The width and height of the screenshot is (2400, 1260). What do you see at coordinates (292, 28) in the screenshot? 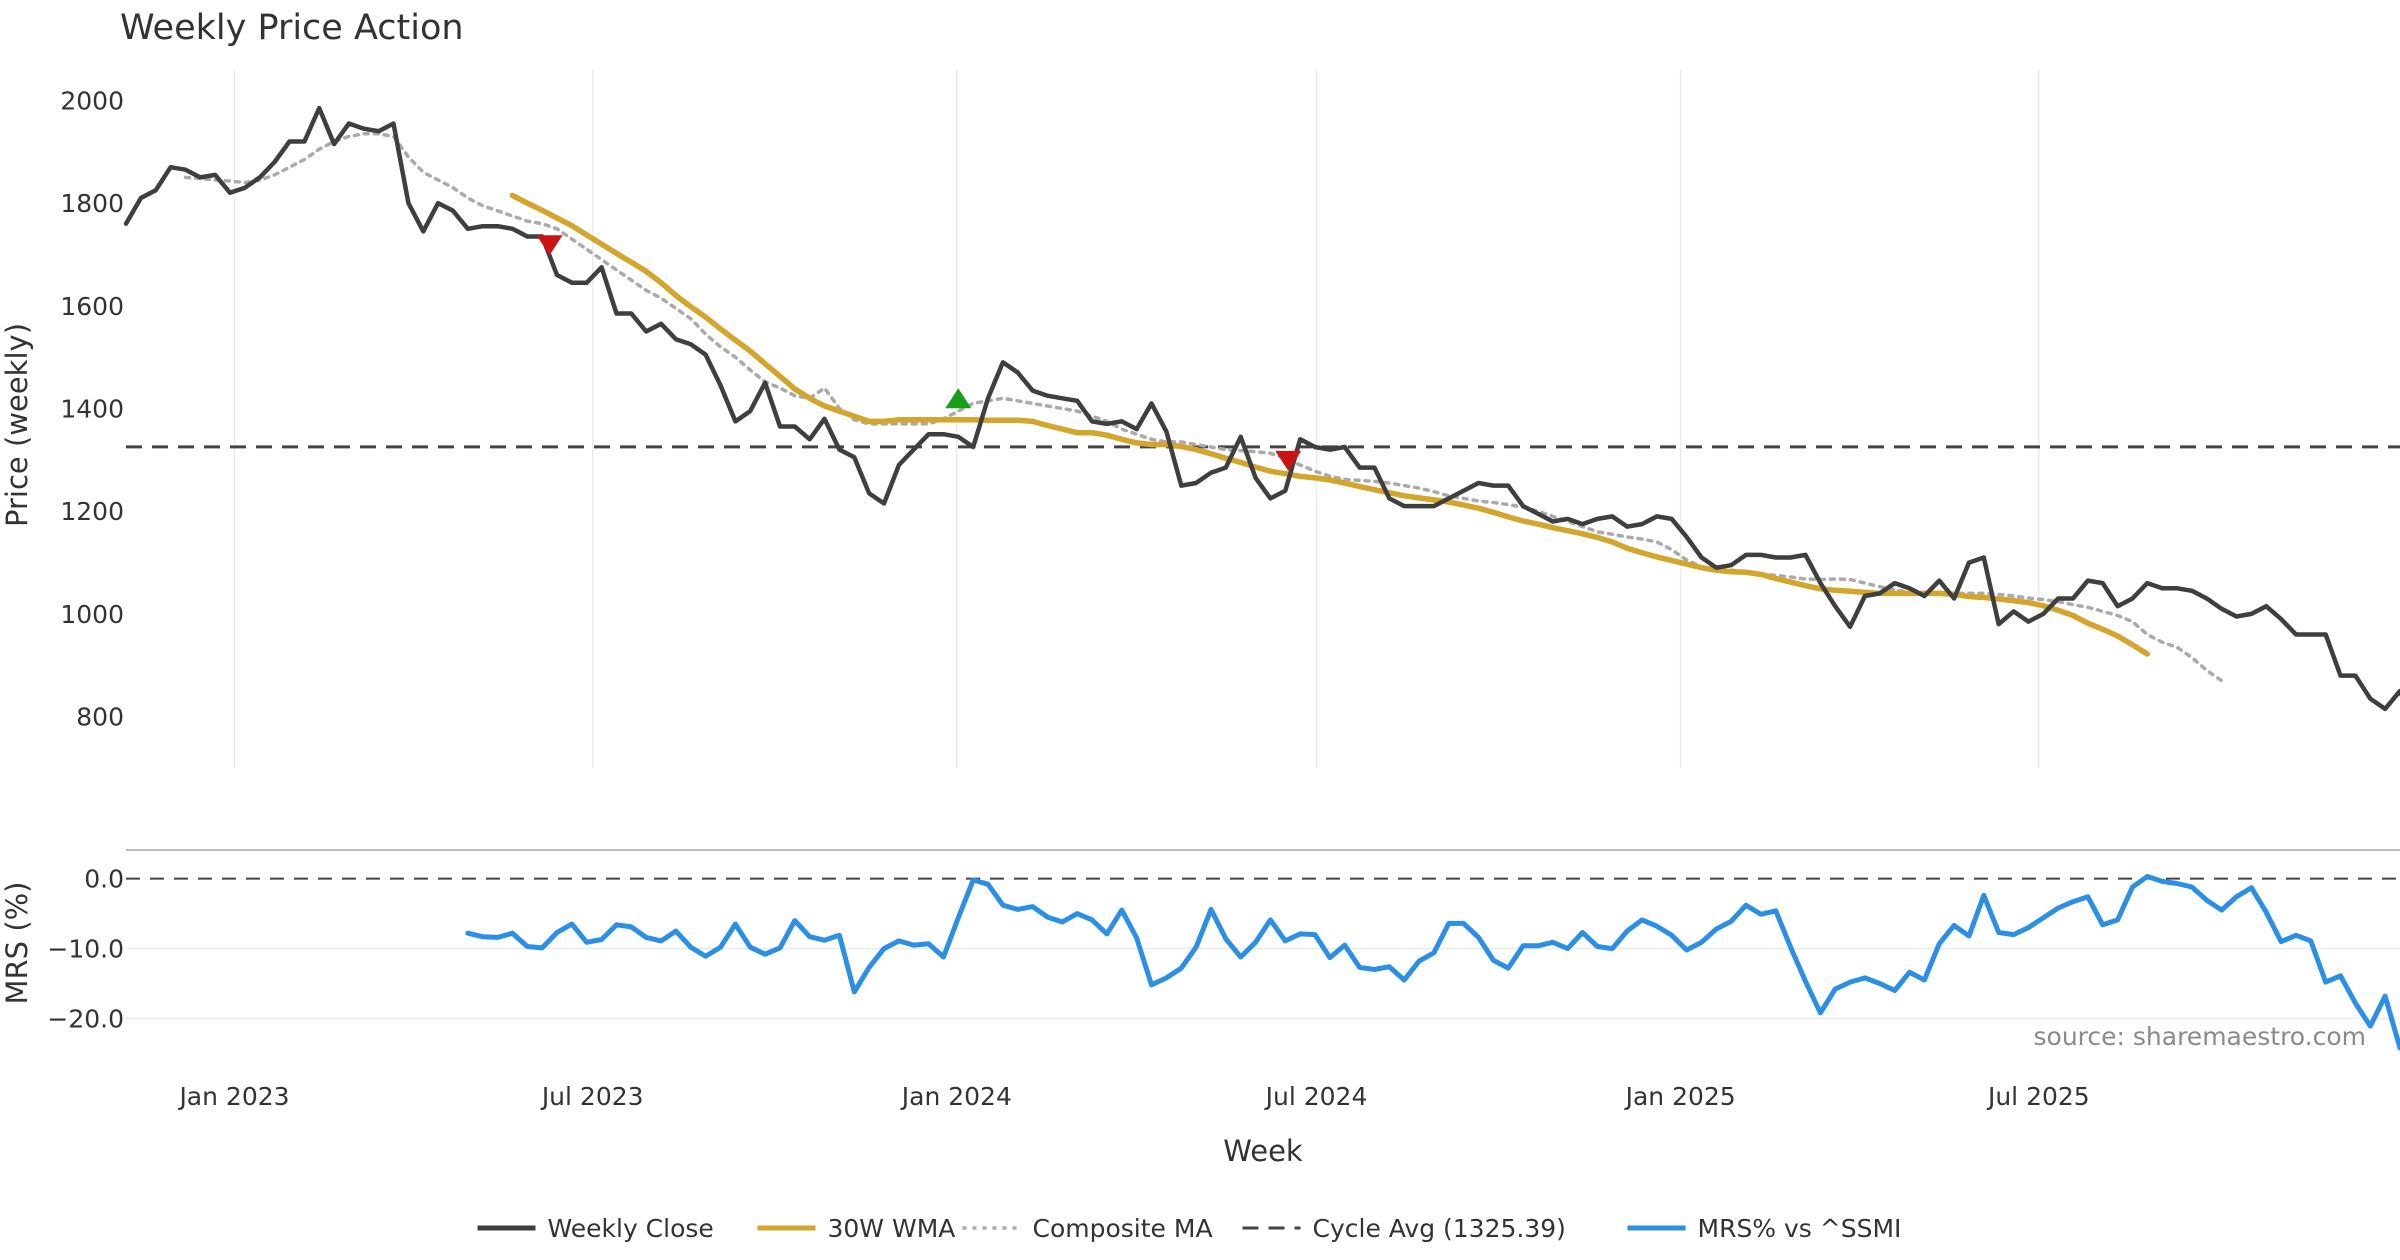
I see `chart-title: Weekly Price Action` at bounding box center [292, 28].